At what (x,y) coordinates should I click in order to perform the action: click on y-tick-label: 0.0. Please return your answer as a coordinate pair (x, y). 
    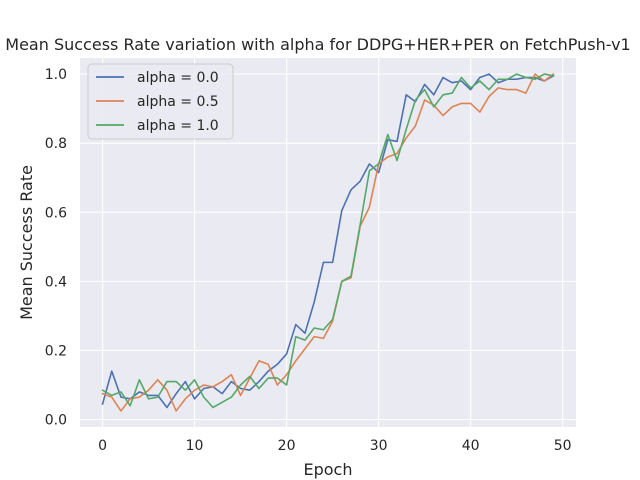
    Looking at the image, I should click on (56, 421).